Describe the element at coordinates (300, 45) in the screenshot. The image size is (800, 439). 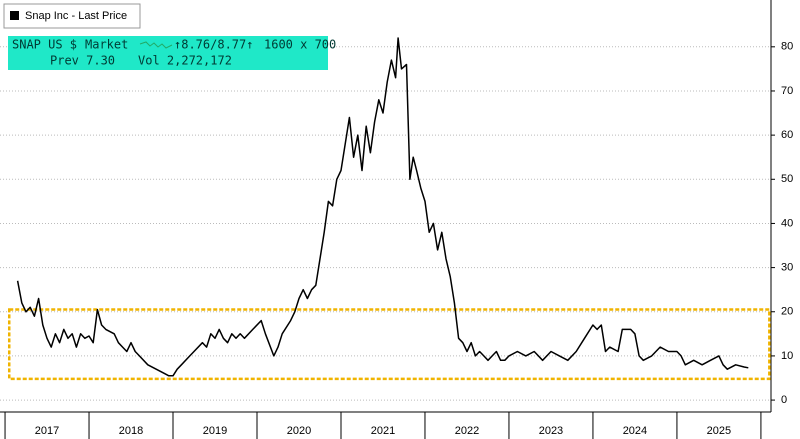
I see `size: 1600 x 700` at that location.